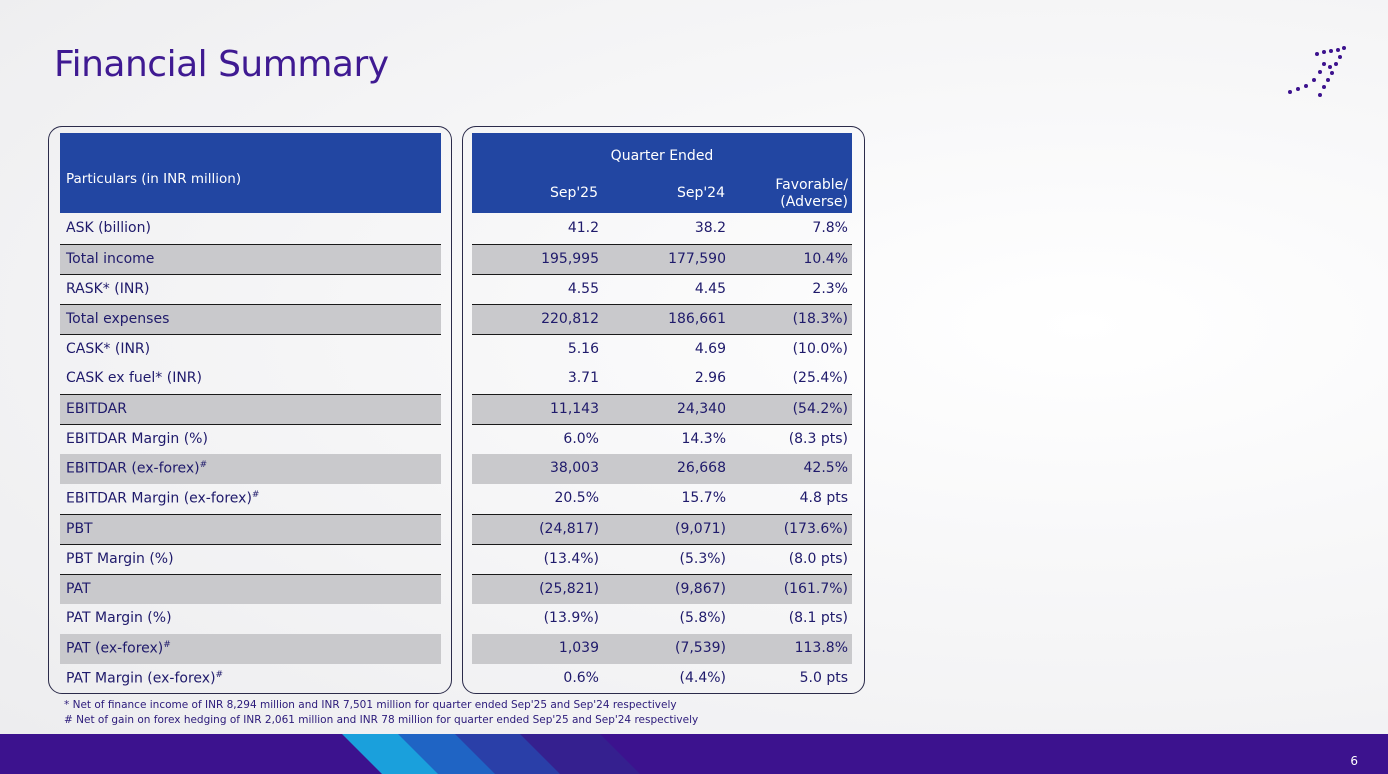  What do you see at coordinates (250, 559) in the screenshot?
I see `table-row: PBT Margin (%)` at bounding box center [250, 559].